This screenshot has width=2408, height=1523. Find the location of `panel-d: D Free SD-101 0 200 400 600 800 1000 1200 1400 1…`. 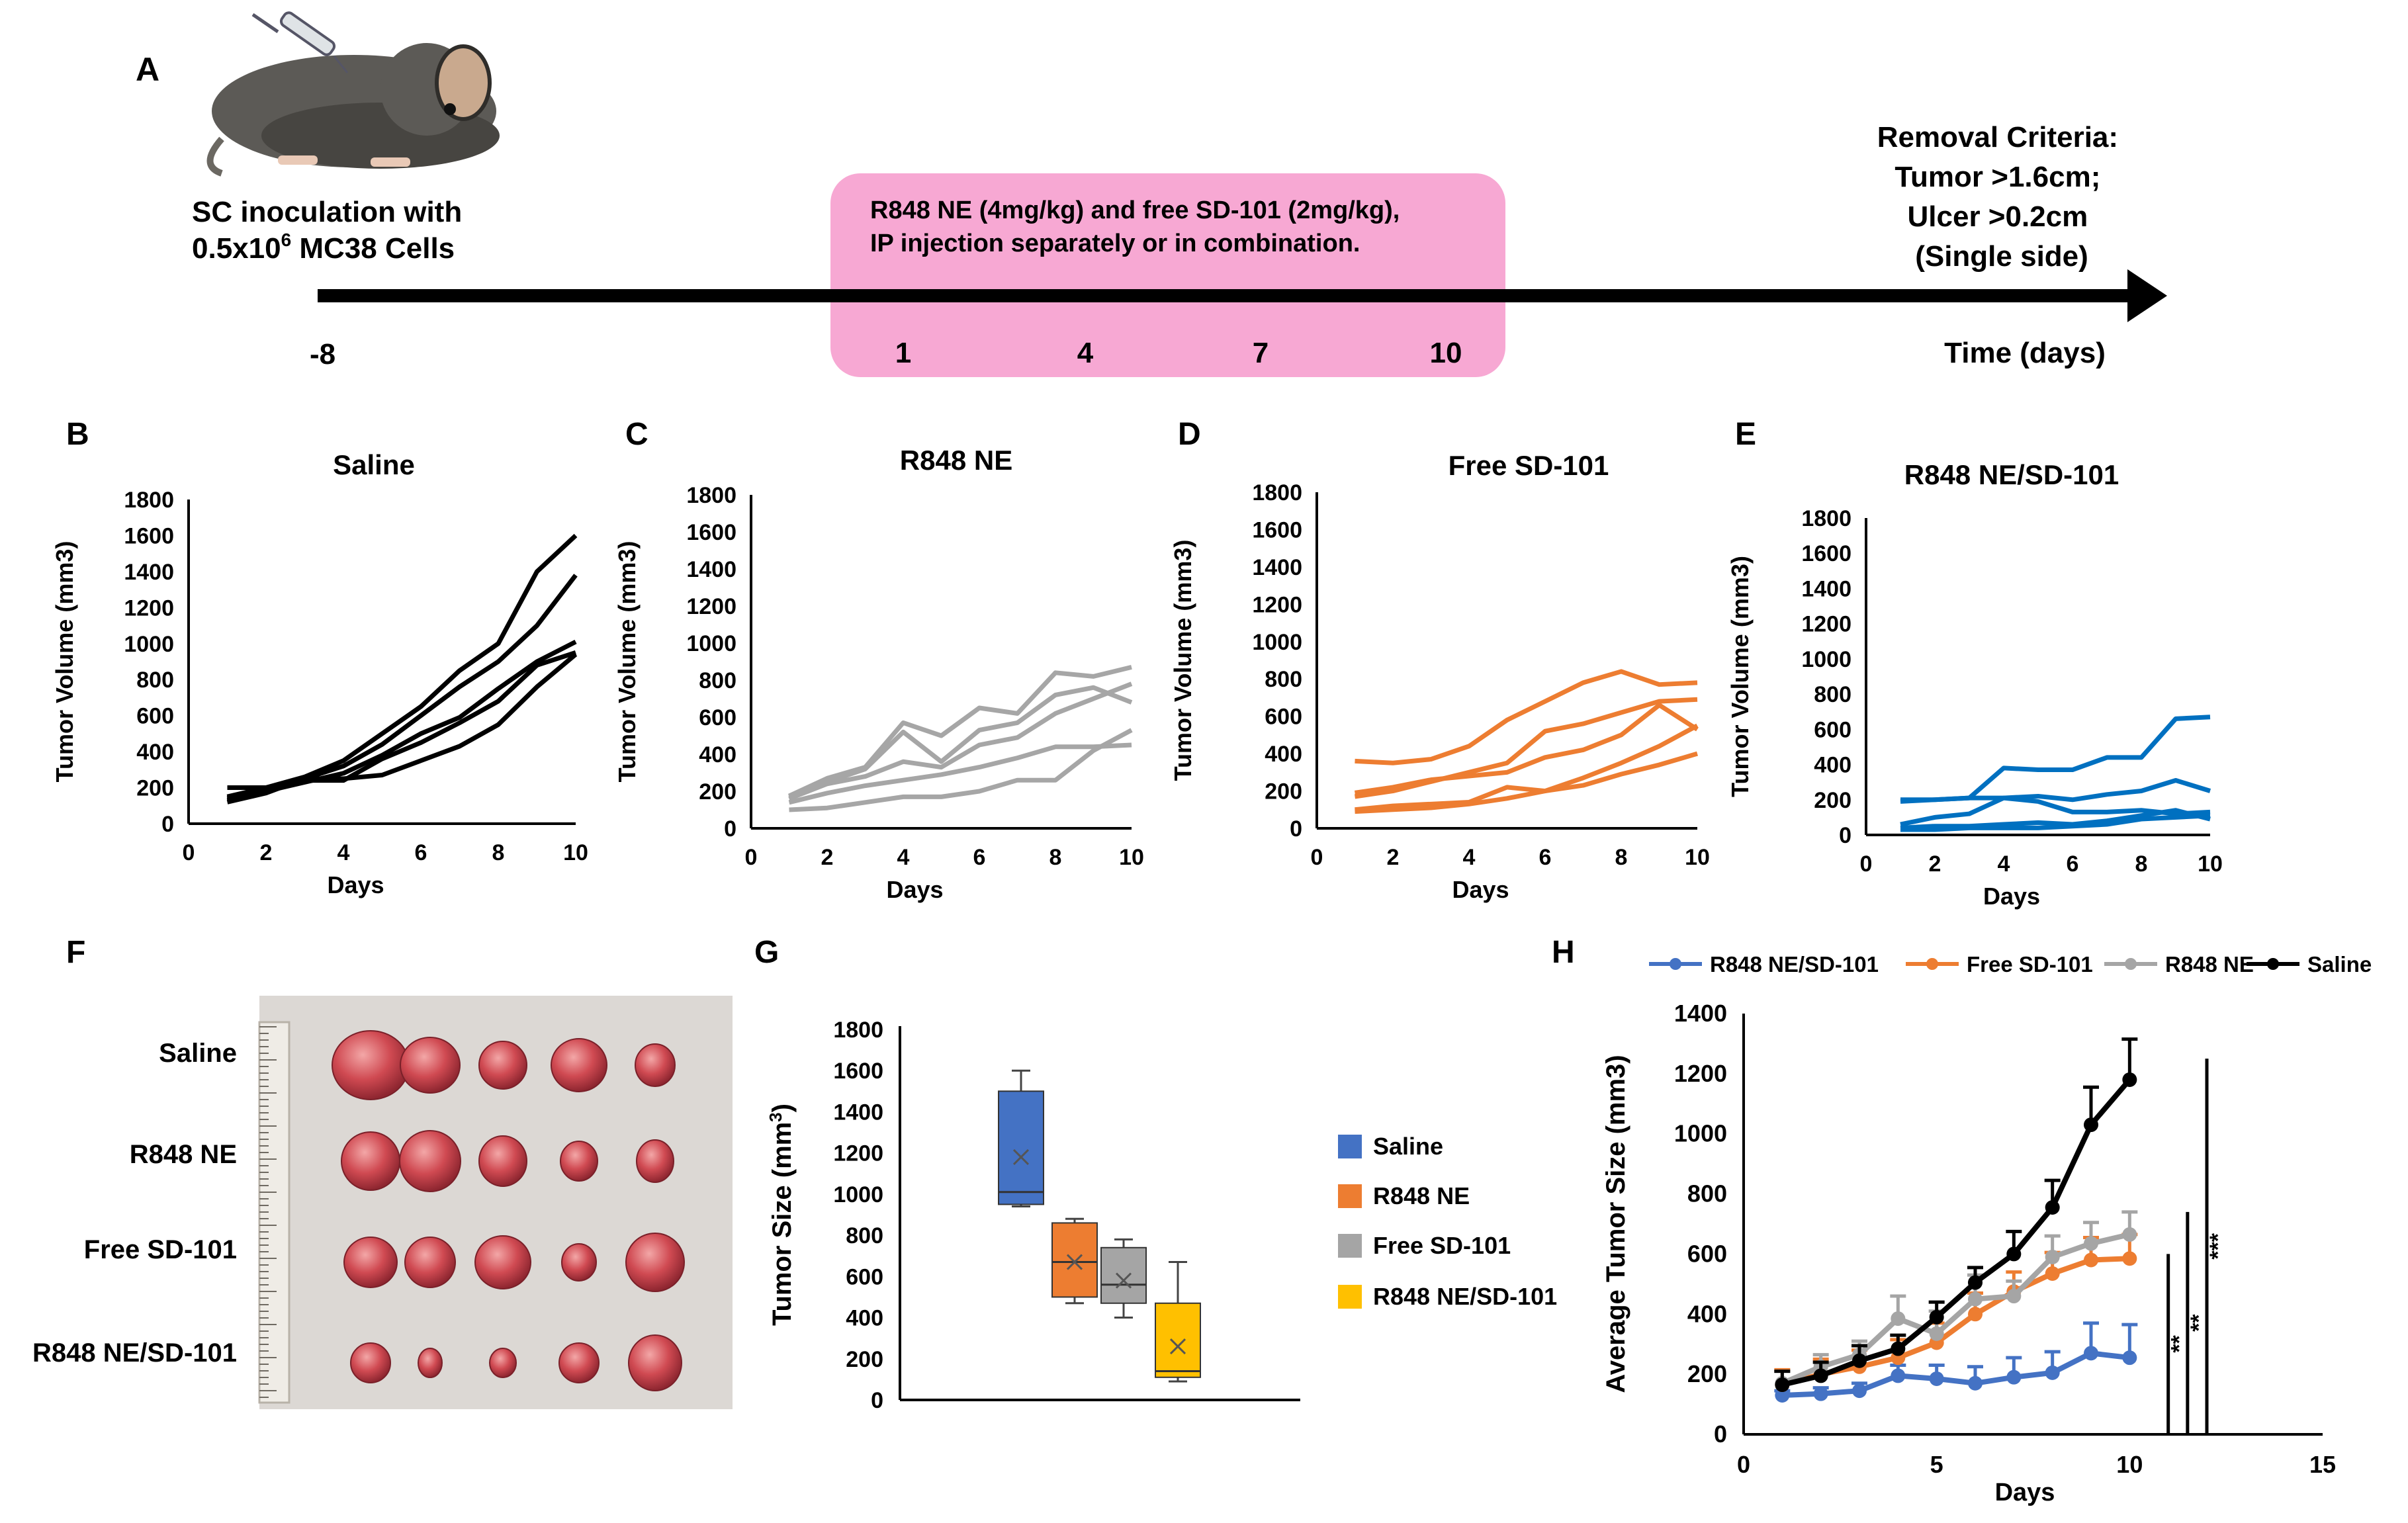

panel-d: D Free SD-101 0 200 400 600 800 1000 1200 1400 1… is located at coordinates (1439, 660).